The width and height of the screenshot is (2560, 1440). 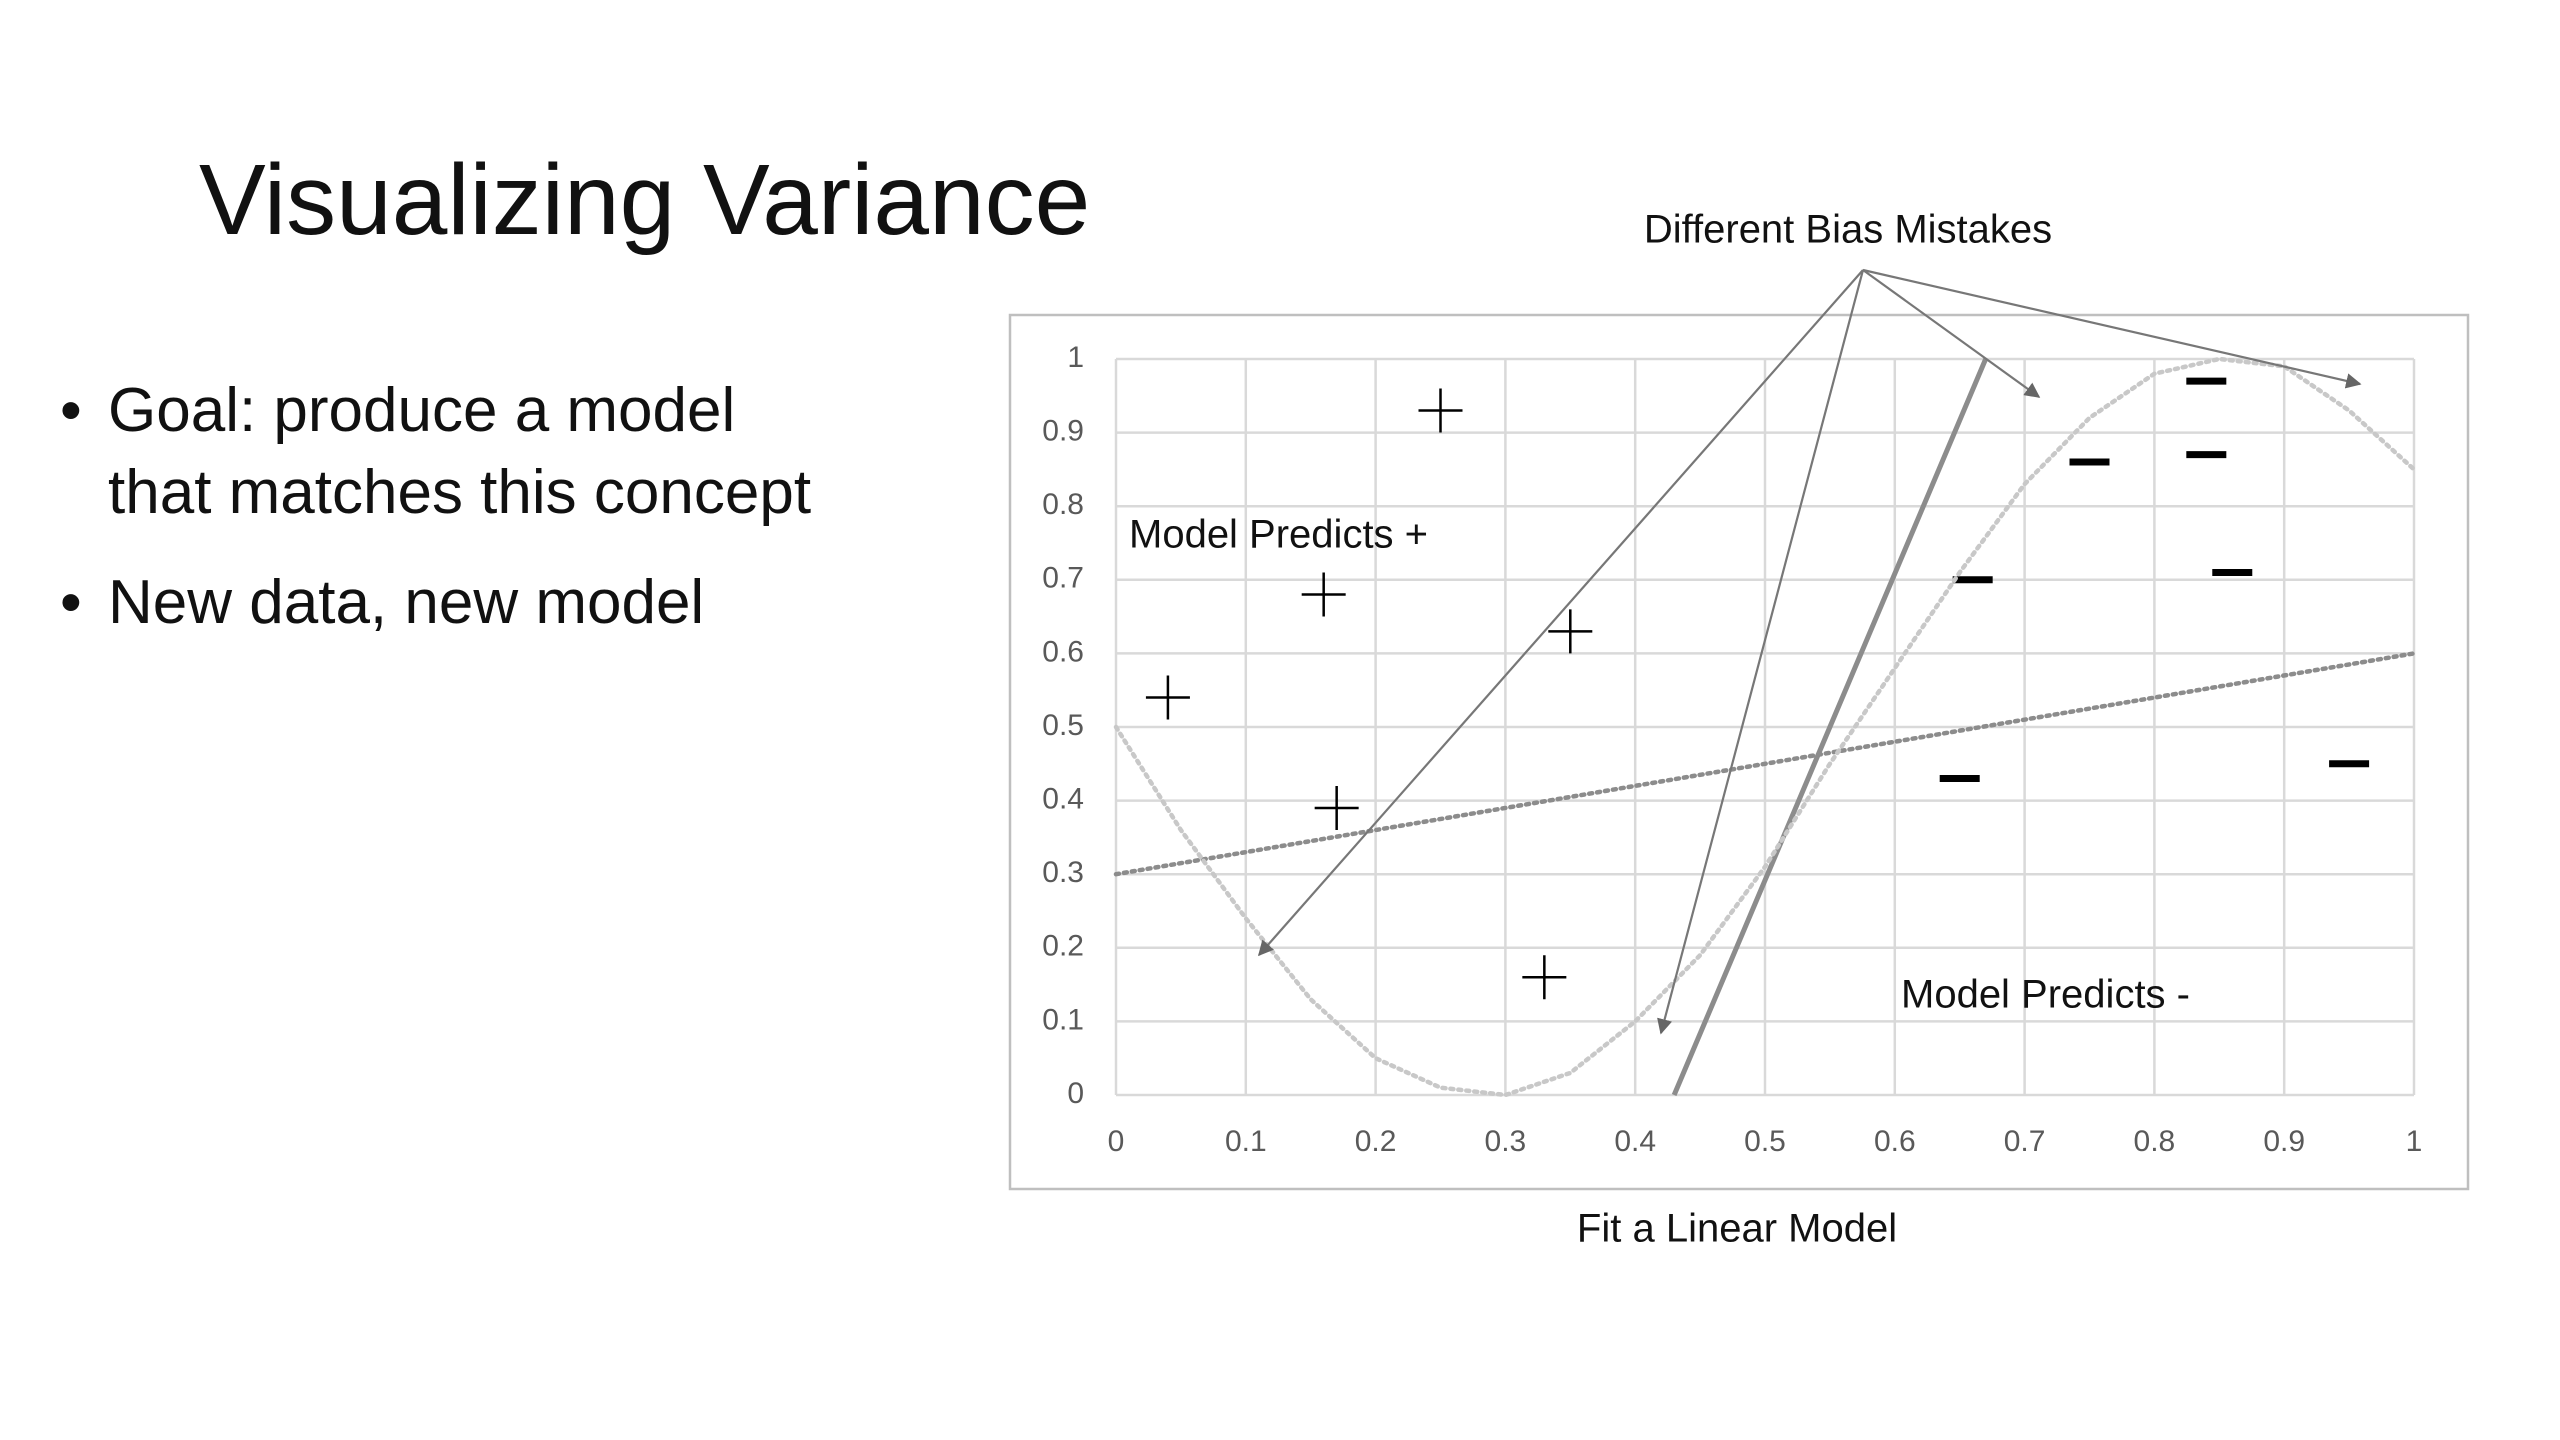 I want to click on x-tick-label: 0.6, so click(x=1895, y=1141).